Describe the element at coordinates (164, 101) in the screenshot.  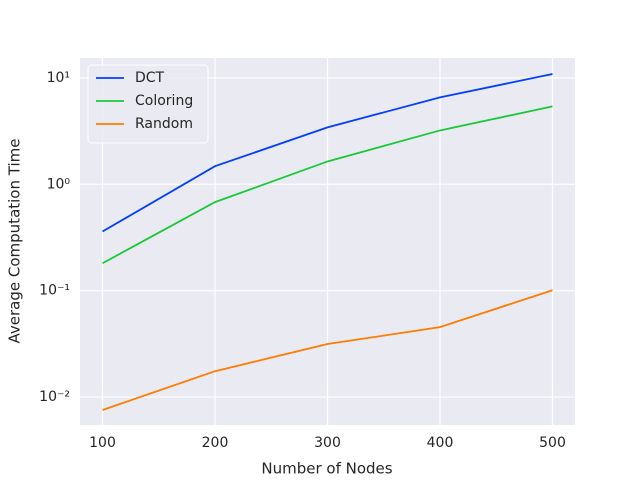
I see `legend-label: Coloring` at that location.